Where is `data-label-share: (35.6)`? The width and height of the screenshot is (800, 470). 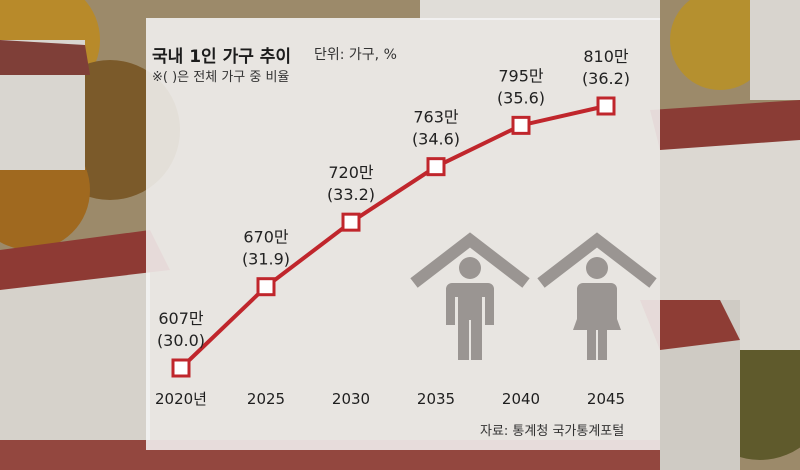 data-label-share: (35.6) is located at coordinates (521, 97).